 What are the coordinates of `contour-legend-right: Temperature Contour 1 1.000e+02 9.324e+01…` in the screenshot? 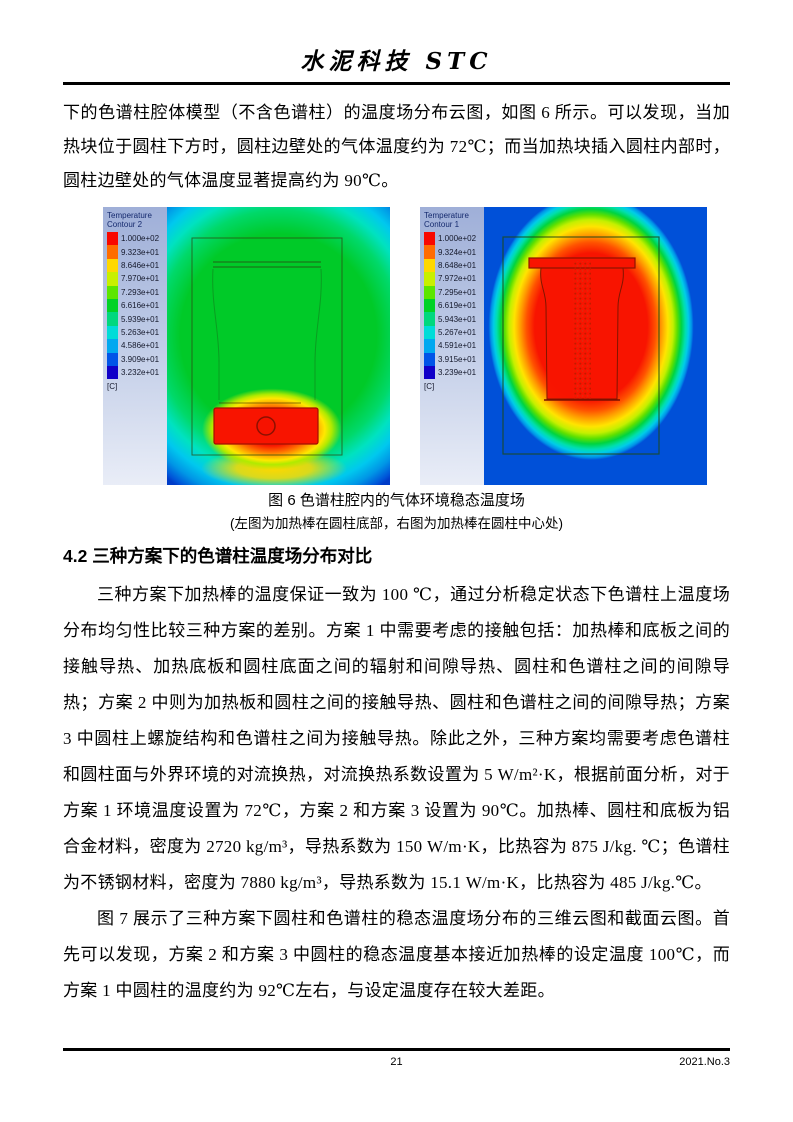 It's located at (452, 346).